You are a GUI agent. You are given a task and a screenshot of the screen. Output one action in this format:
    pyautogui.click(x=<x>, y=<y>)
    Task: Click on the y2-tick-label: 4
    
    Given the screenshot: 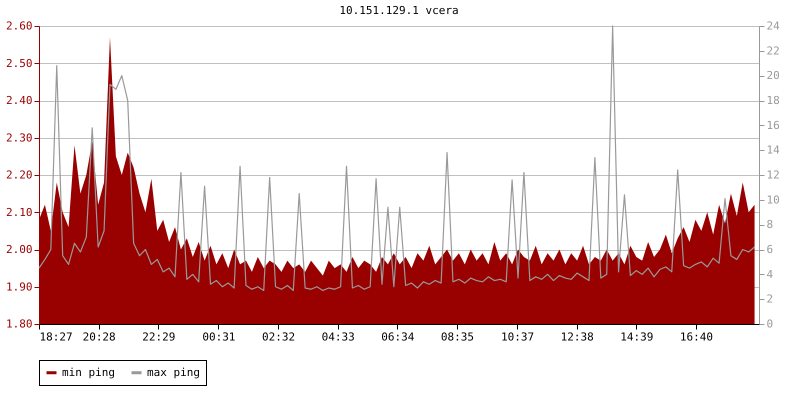 What is the action you would take?
    pyautogui.click(x=770, y=274)
    